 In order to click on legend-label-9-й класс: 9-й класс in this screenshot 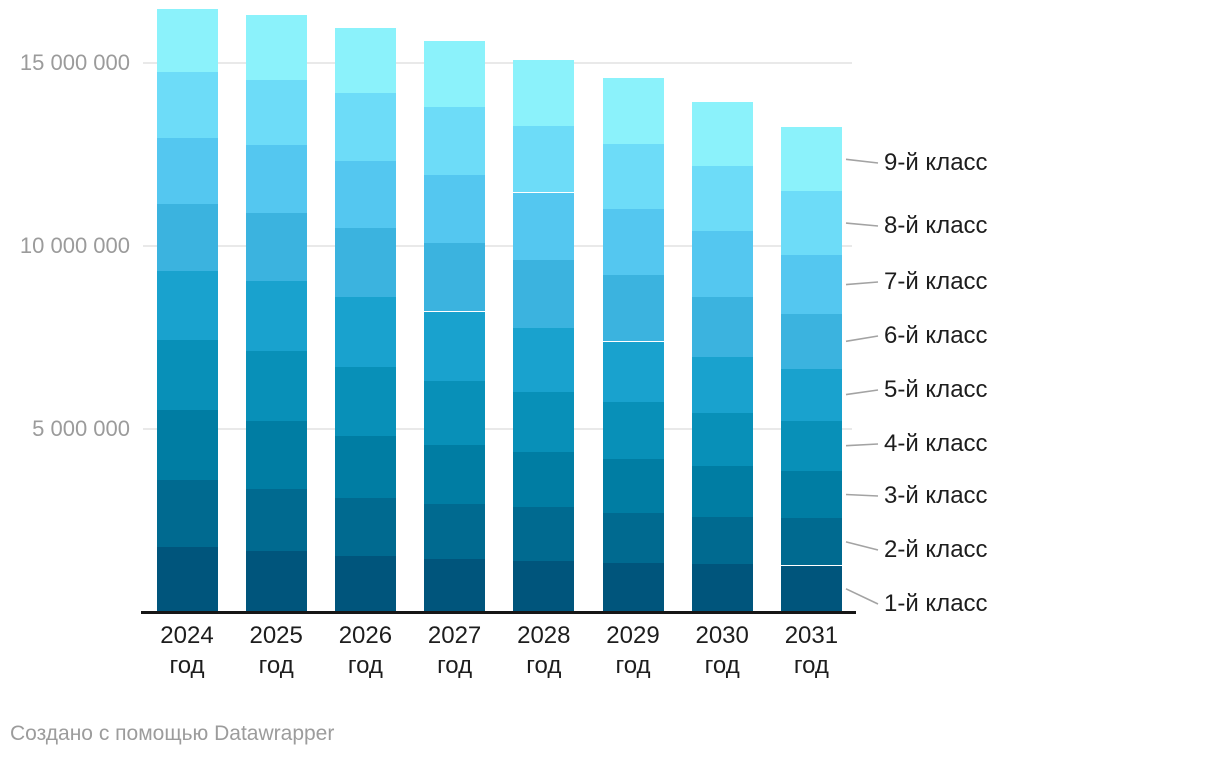, I will do `click(936, 162)`.